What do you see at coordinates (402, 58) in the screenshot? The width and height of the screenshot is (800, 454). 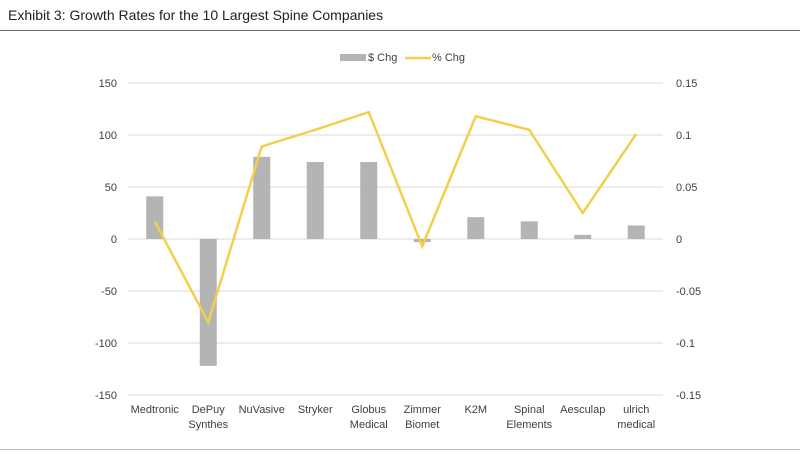 I see `legend: $ Chg % Chg` at bounding box center [402, 58].